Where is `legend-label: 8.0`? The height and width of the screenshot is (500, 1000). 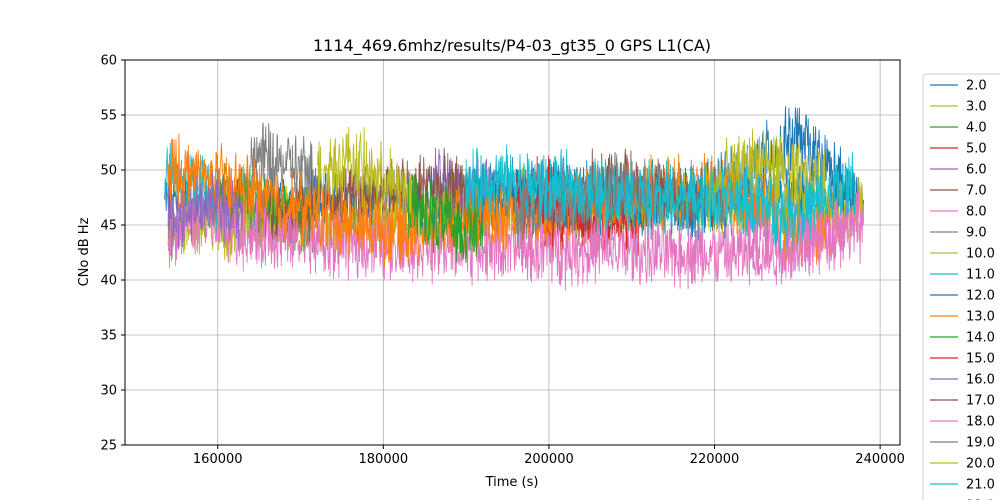 legend-label: 8.0 is located at coordinates (976, 212).